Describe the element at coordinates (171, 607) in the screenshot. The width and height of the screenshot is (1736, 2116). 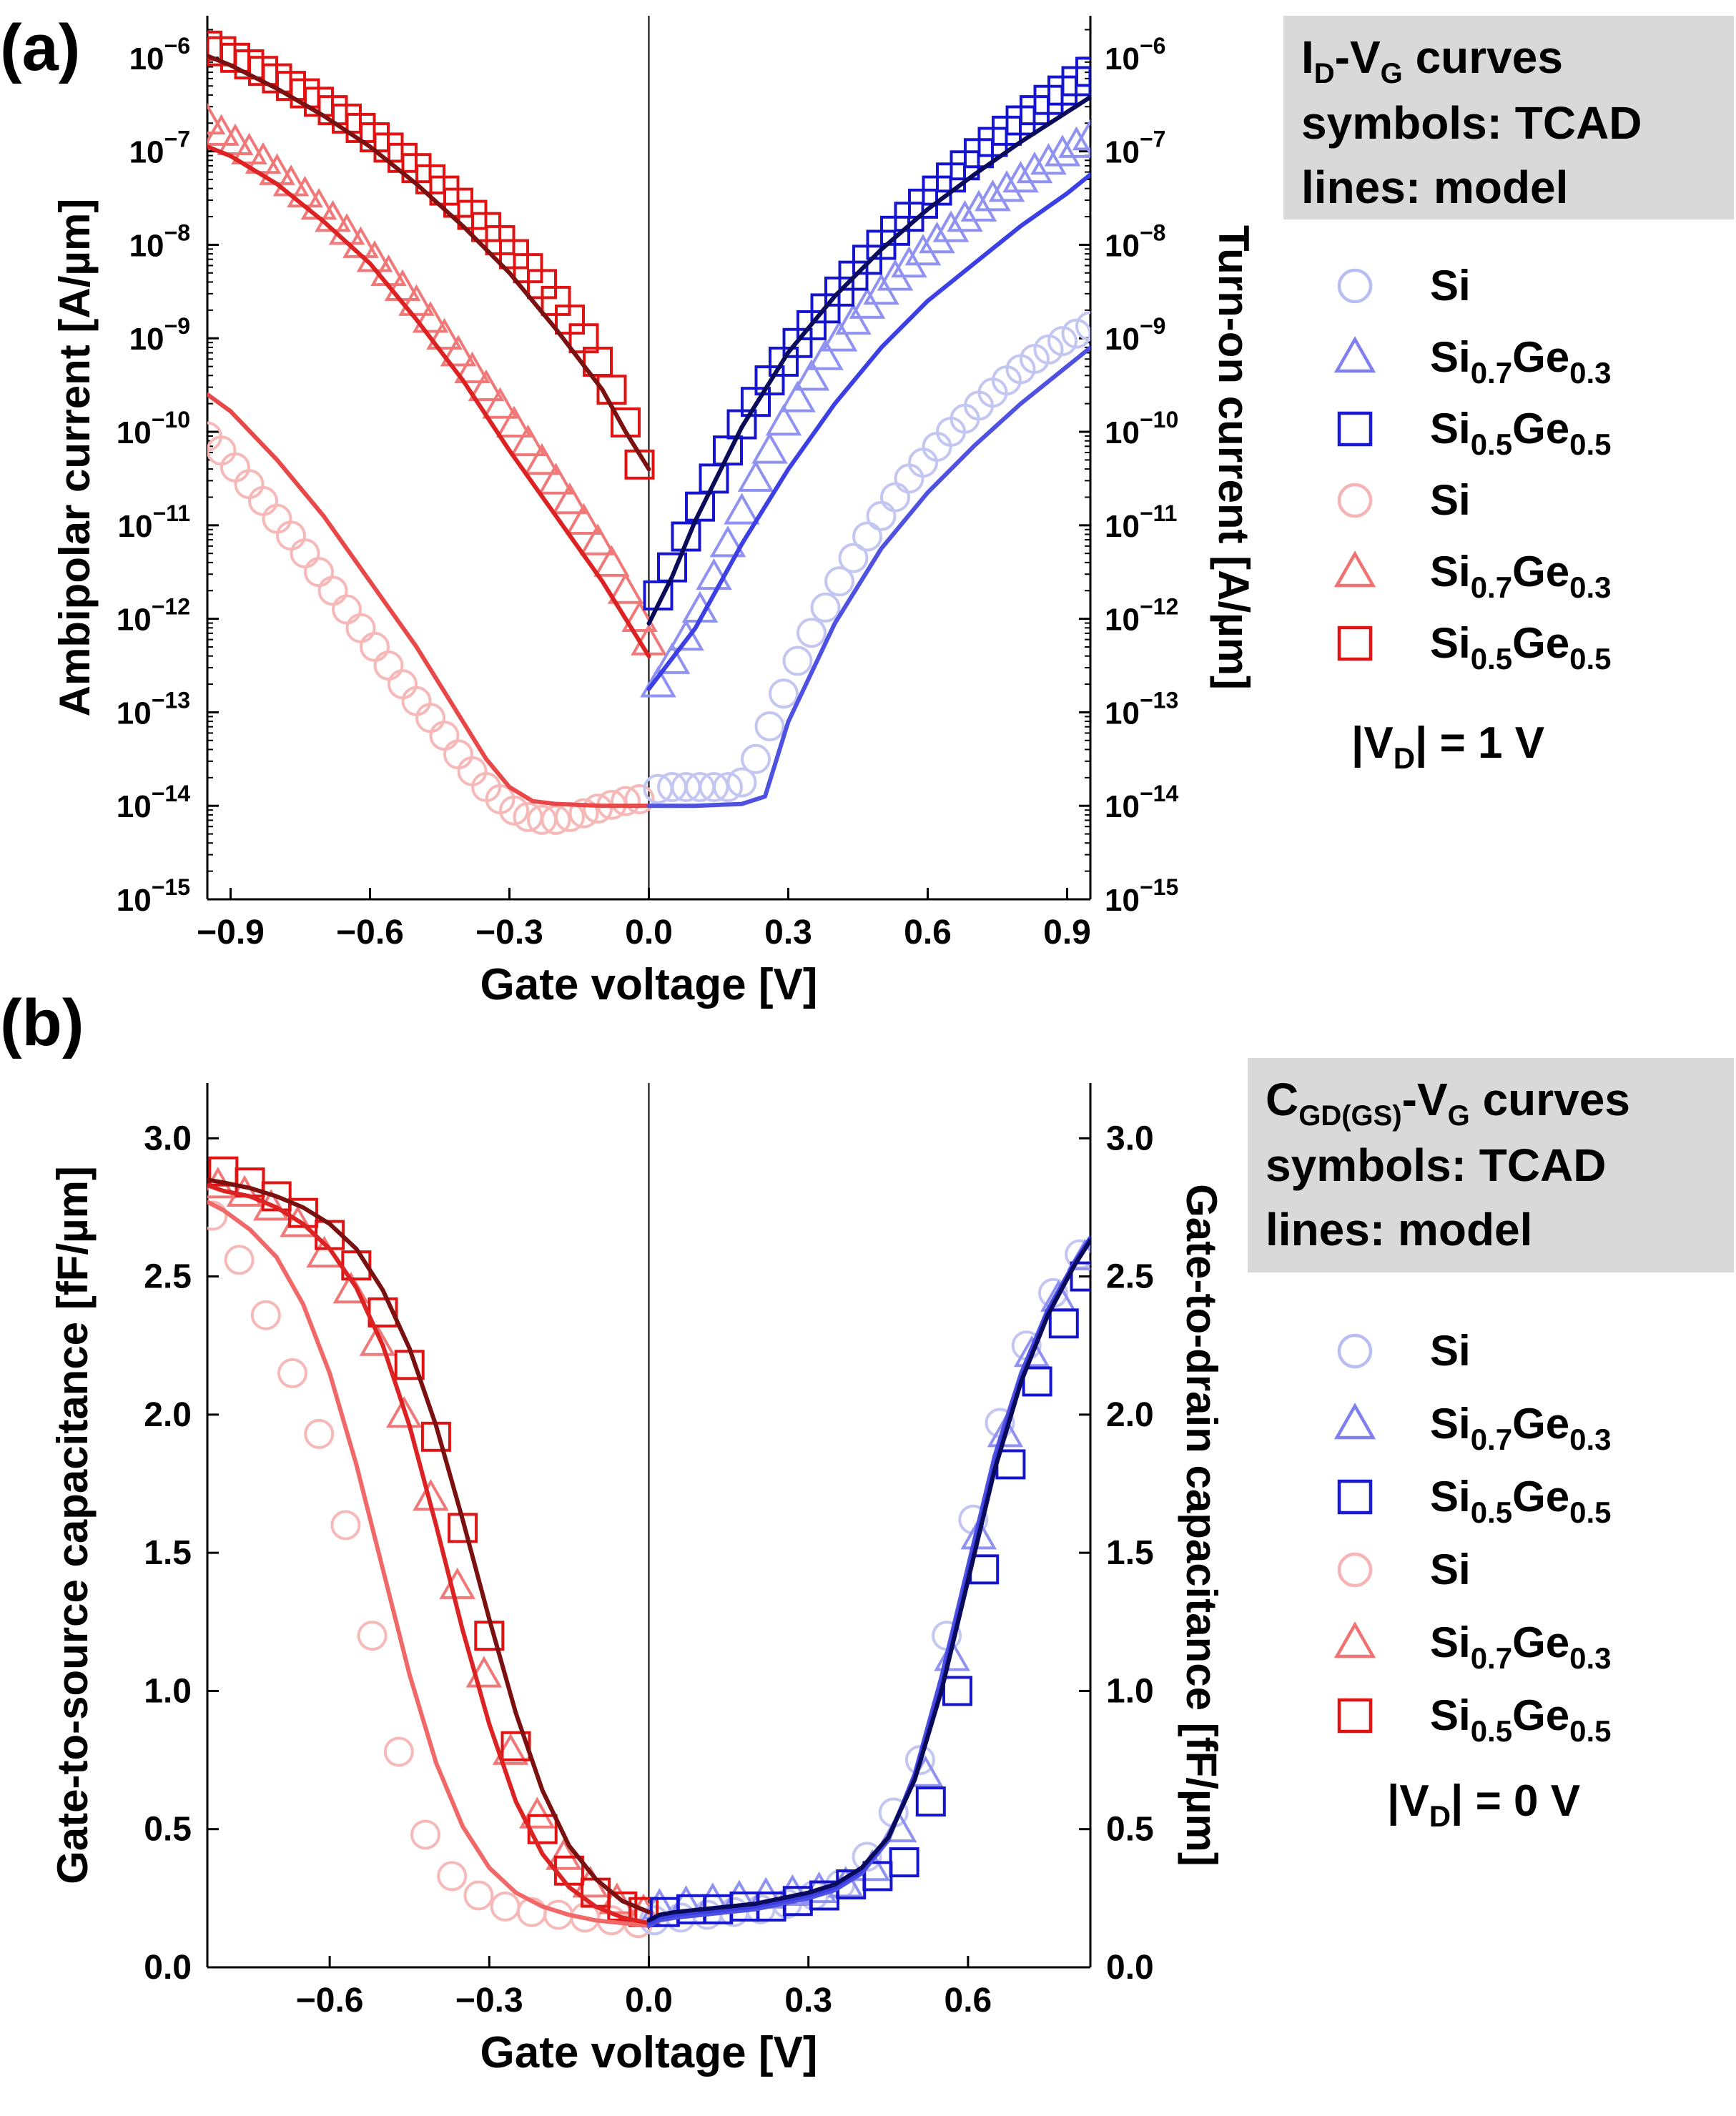
I see `tick-exponent: −12` at that location.